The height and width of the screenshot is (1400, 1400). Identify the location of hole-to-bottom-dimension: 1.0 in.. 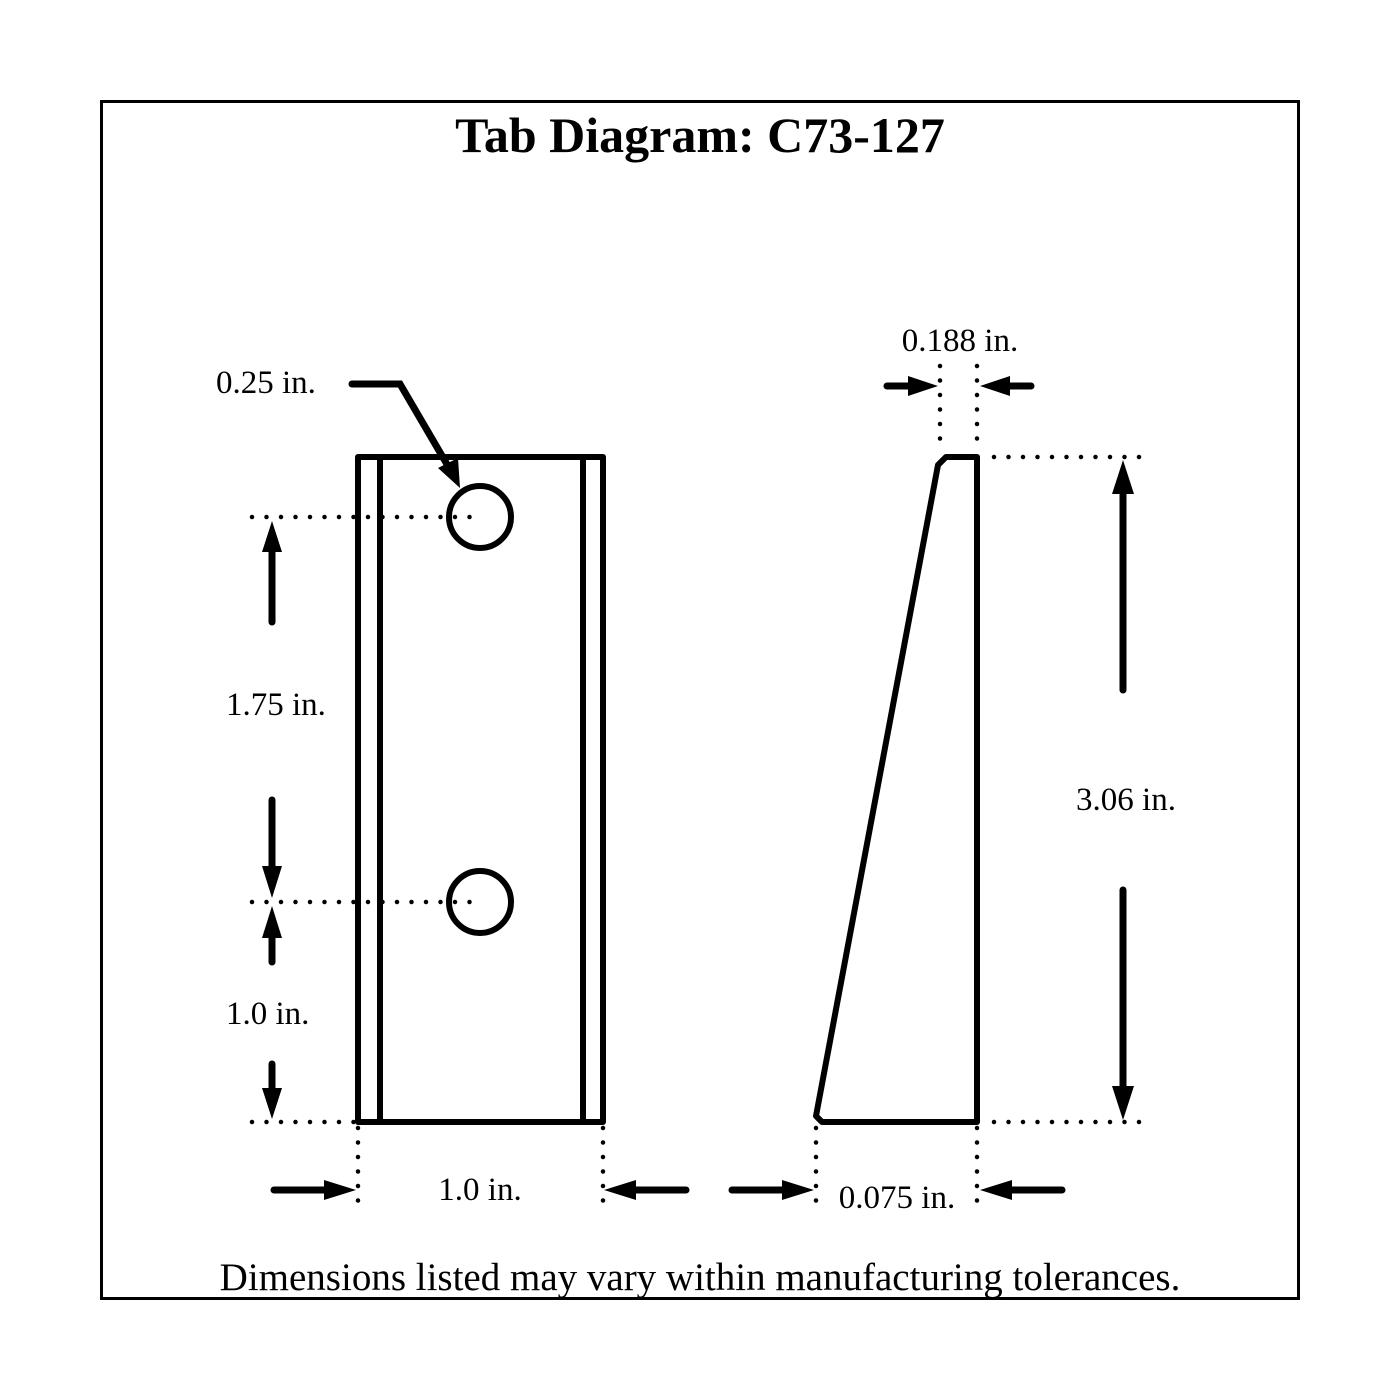
(267, 1012).